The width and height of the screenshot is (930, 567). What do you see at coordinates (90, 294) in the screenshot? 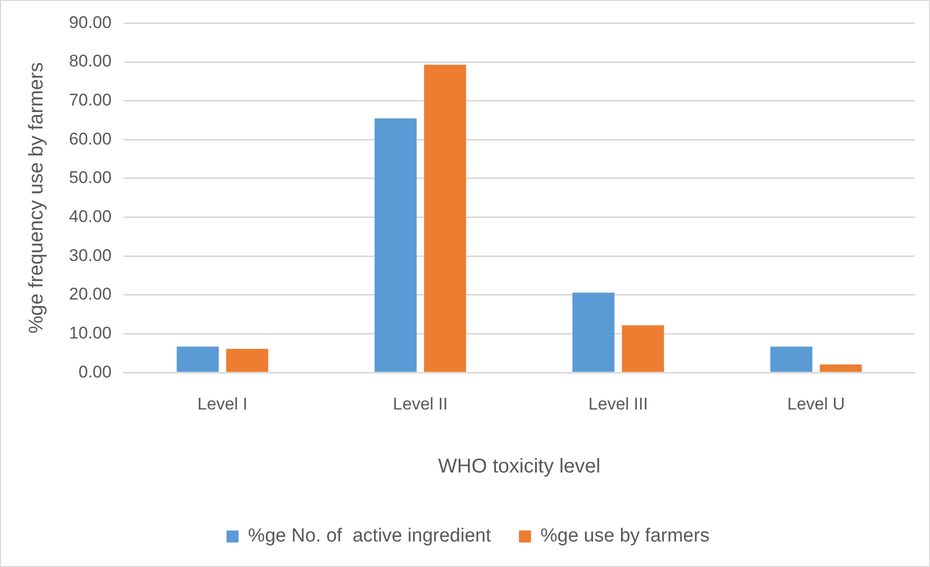
I see `y-tick-label: 20.00` at bounding box center [90, 294].